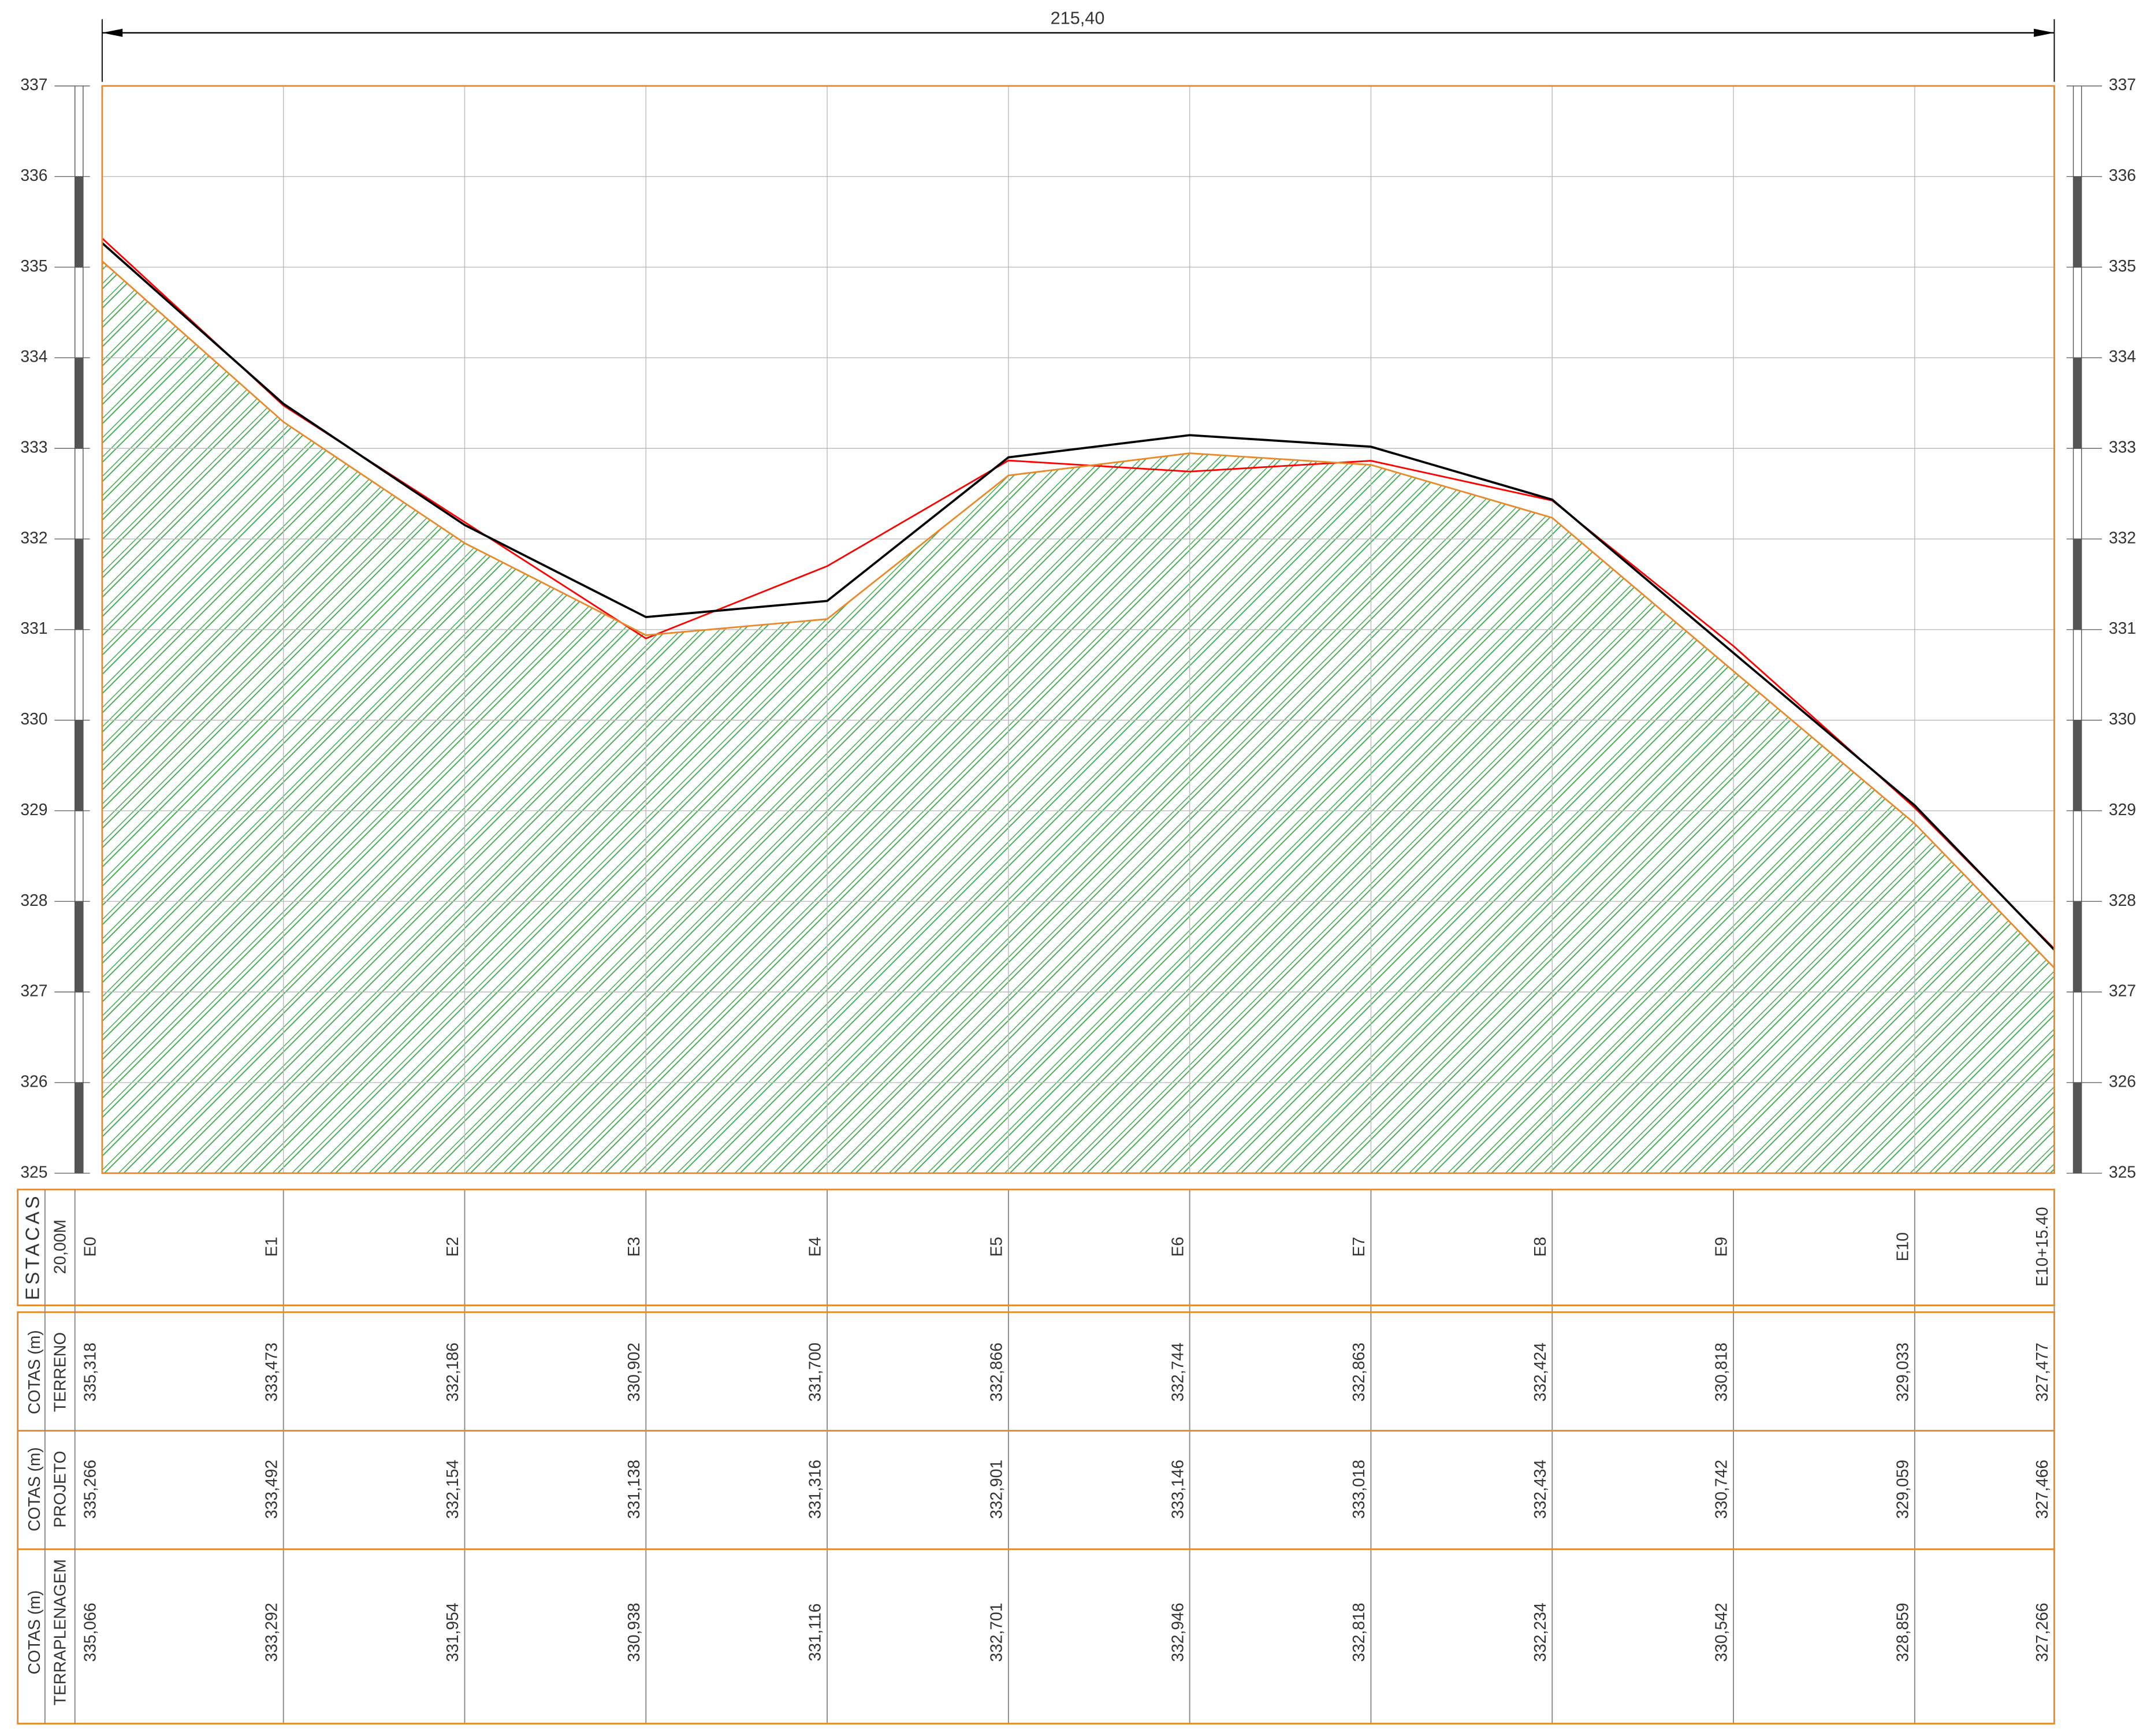 This screenshot has width=2136, height=1736. Describe the element at coordinates (1358, 1247) in the screenshot. I see `station-label: E7` at that location.